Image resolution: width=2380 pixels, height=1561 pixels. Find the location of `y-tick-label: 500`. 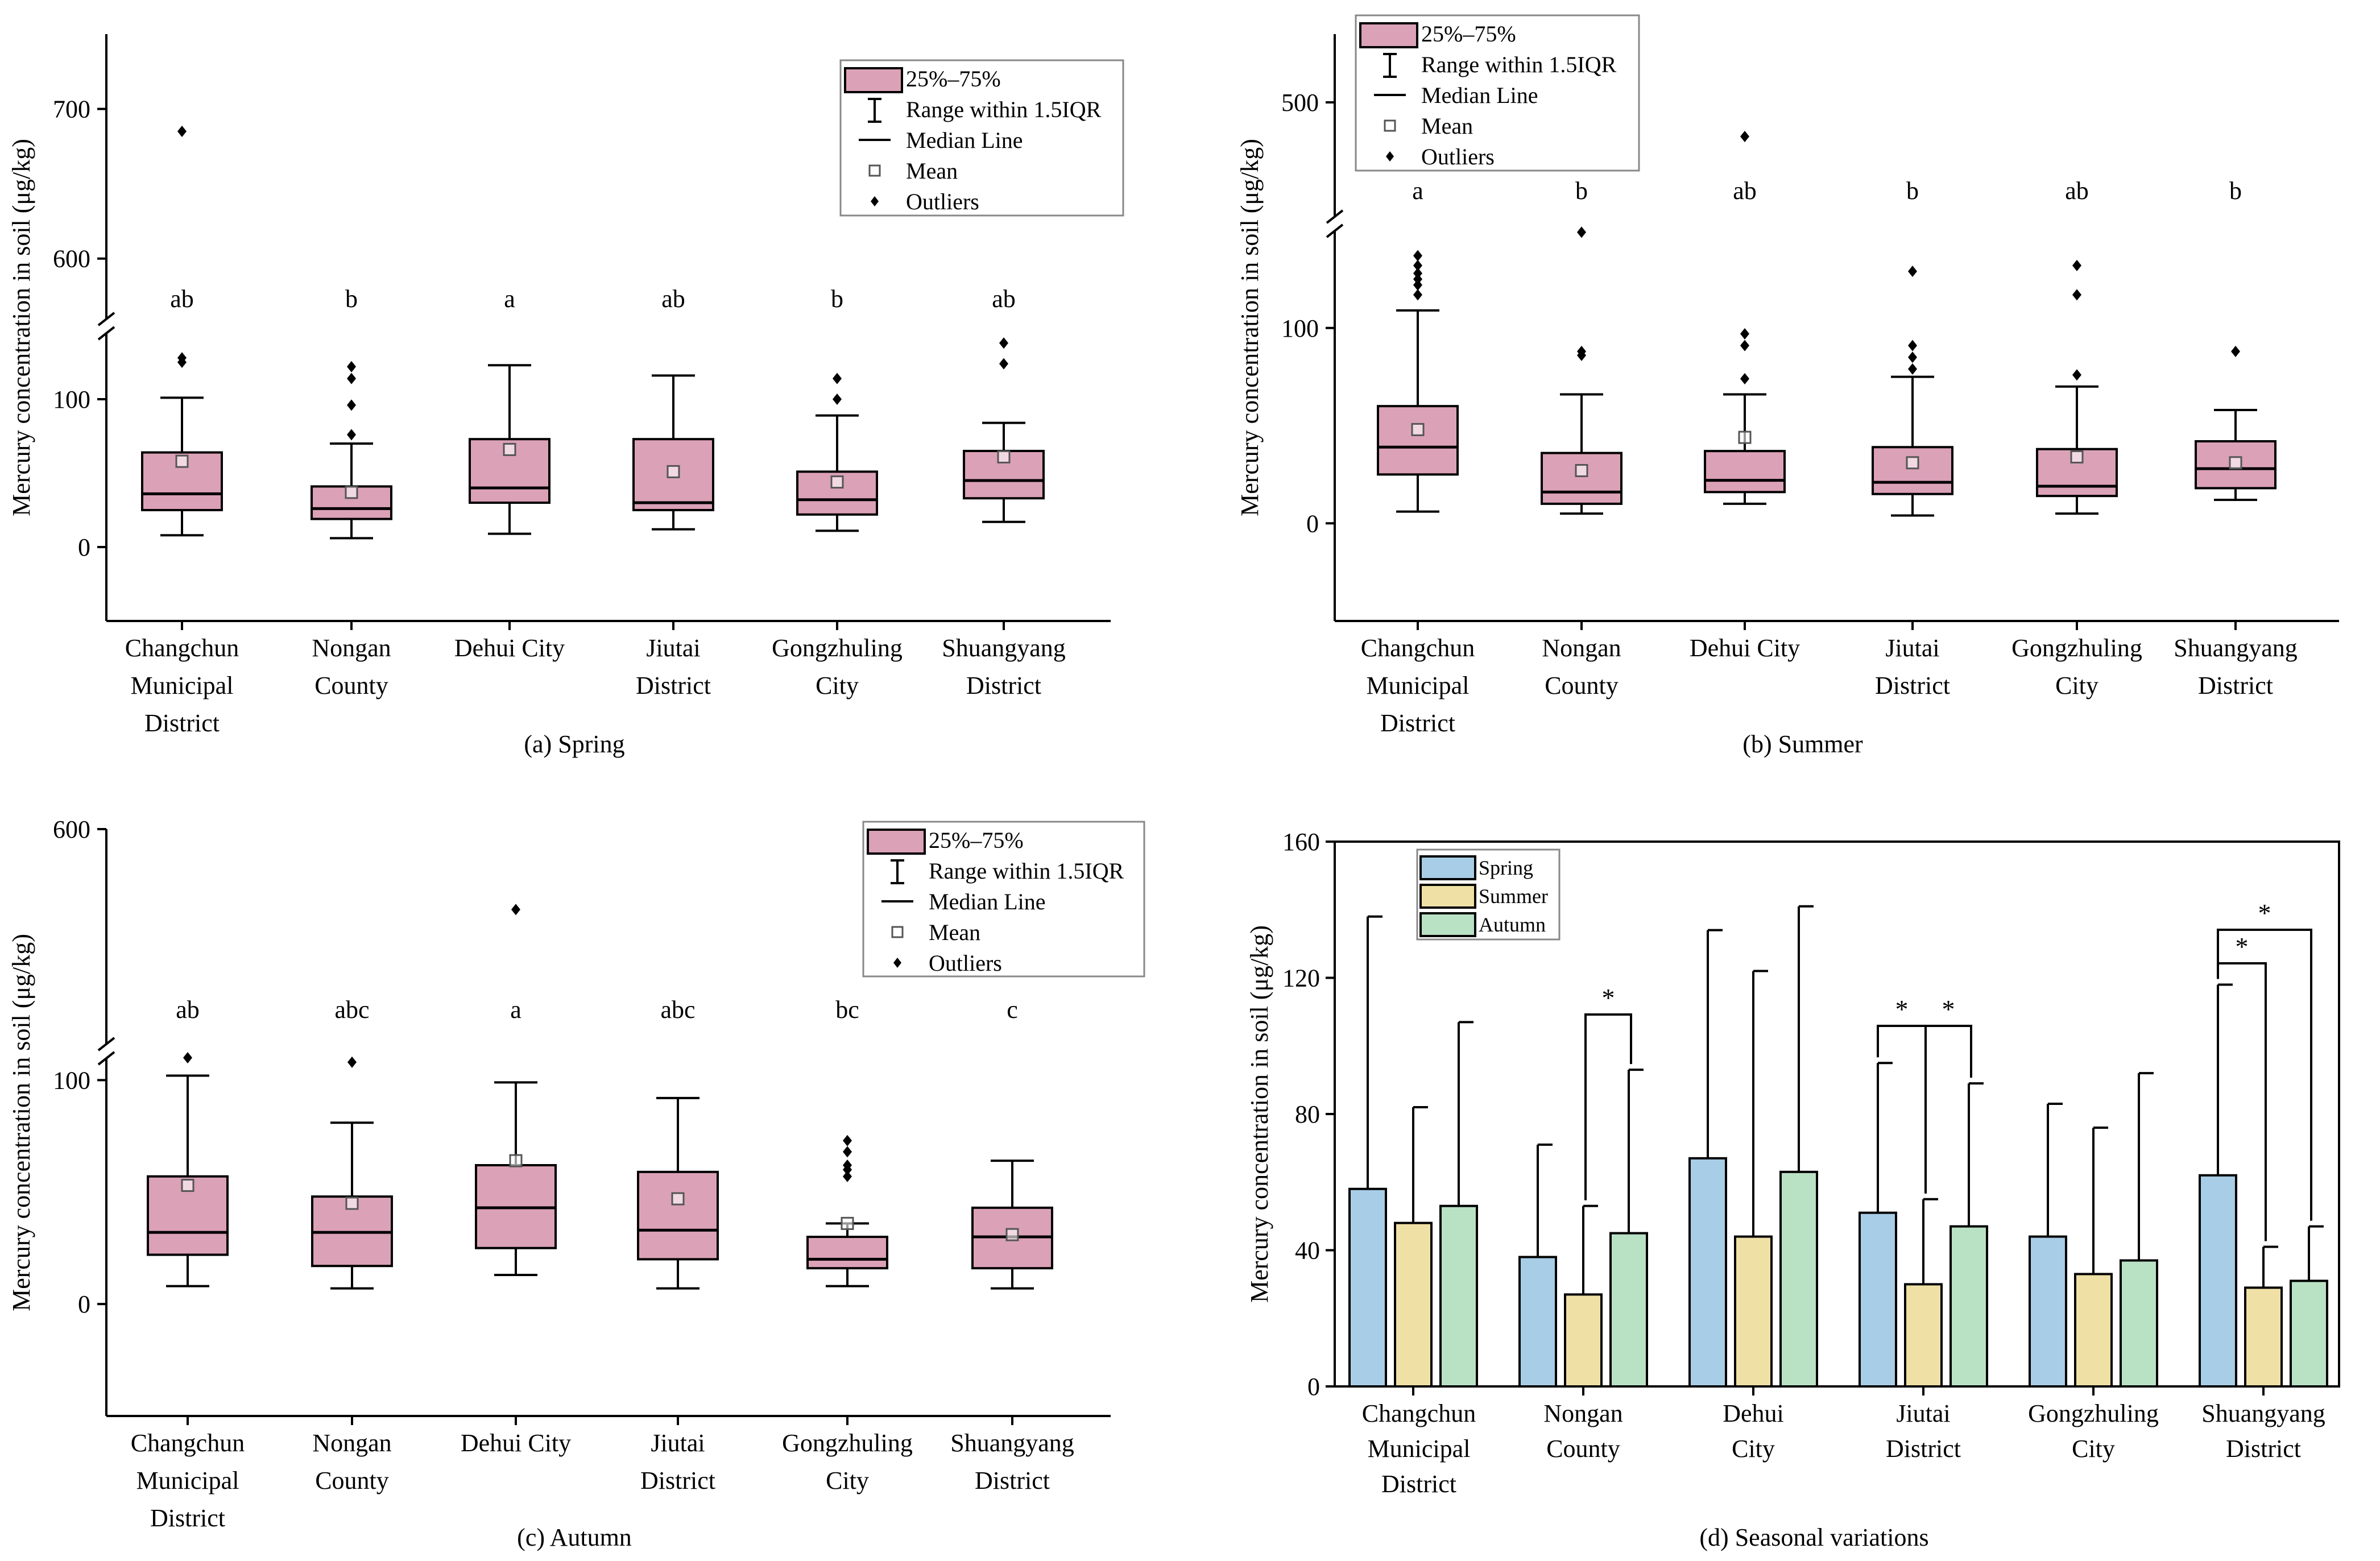

y-tick-label: 500 is located at coordinates (1300, 103).